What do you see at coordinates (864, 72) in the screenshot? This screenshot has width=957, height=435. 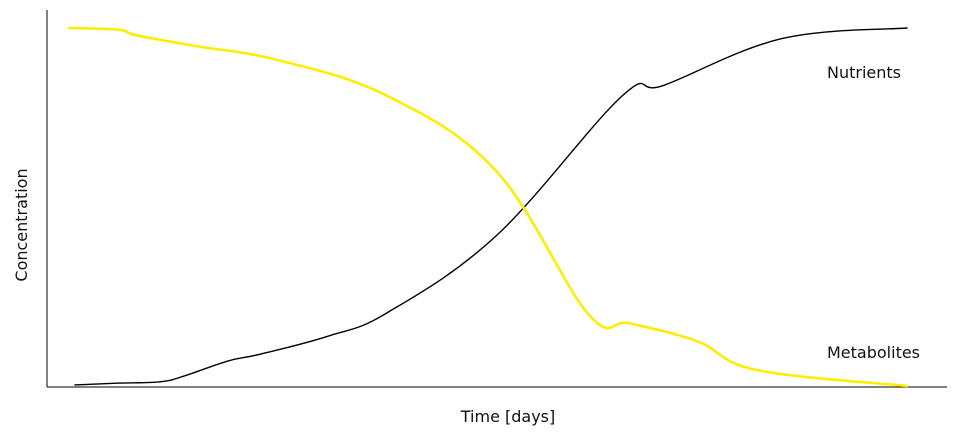 I see `annotation-nutrients: Nutrients` at bounding box center [864, 72].